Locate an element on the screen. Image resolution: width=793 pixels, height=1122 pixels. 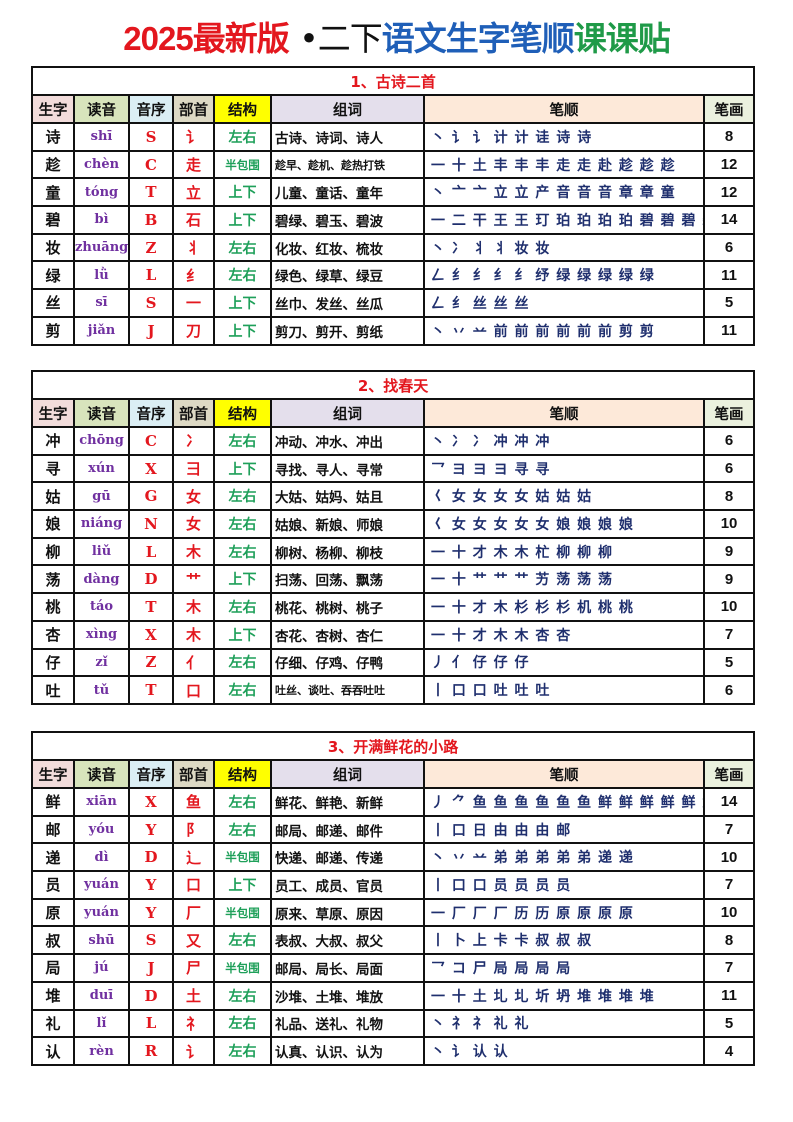
cell-pinyin: yóu is located at coordinates (101, 829).